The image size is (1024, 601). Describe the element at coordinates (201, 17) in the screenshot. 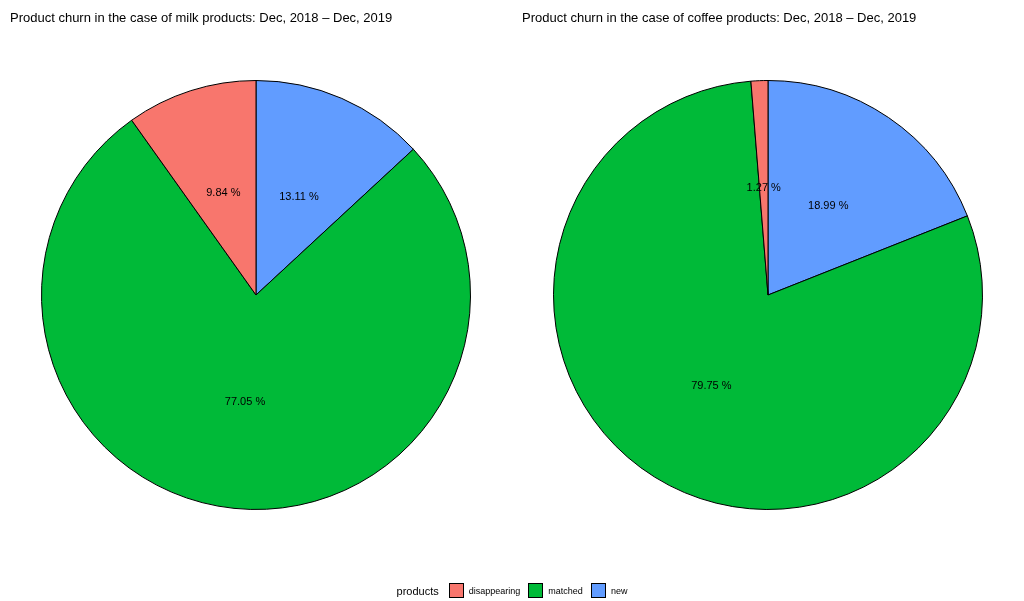

I see `chart-title: Product churn in the case of milk products: Dec, 2018 – Dec, 2019` at that location.